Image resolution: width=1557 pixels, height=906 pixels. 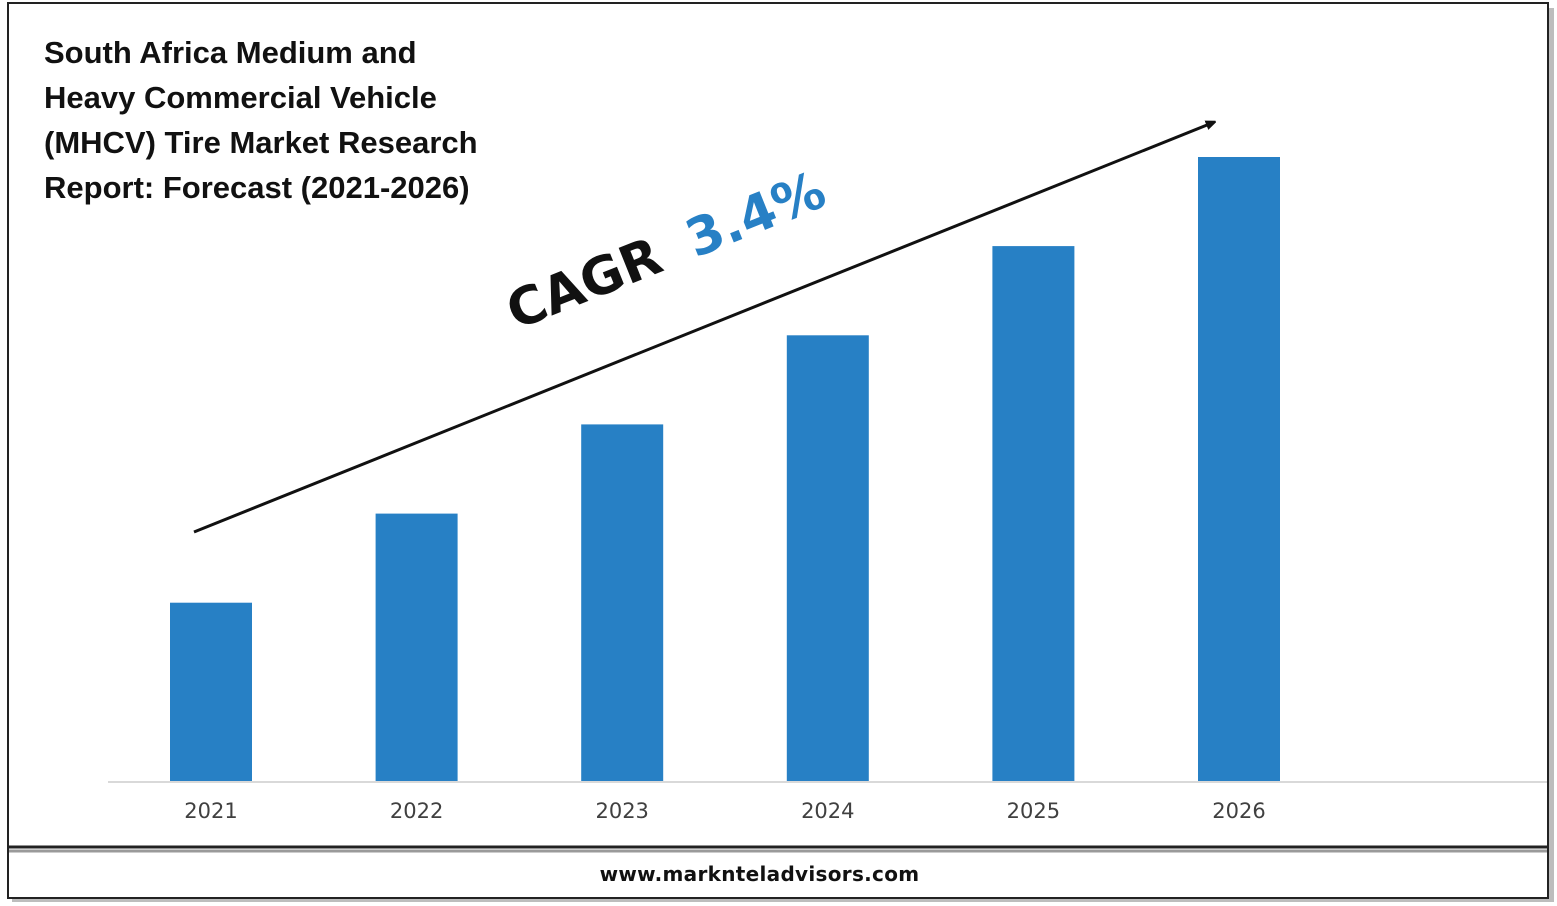 What do you see at coordinates (211, 691) in the screenshot?
I see `bar-2021` at bounding box center [211, 691].